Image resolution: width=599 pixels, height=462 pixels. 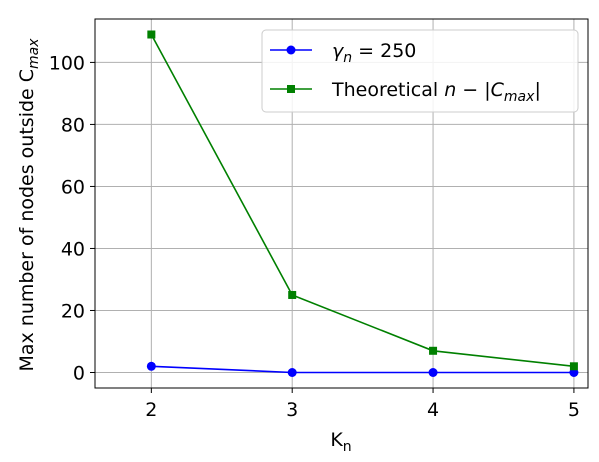 What do you see at coordinates (73, 187) in the screenshot?
I see `y-tick-label: 60` at bounding box center [73, 187].